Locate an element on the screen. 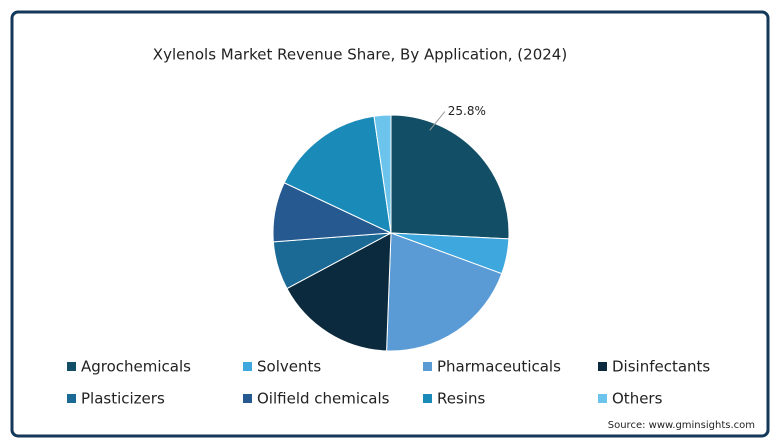 Image resolution: width=778 pixels, height=442 pixels. source: Source: www.gminsights.com is located at coordinates (681, 425).